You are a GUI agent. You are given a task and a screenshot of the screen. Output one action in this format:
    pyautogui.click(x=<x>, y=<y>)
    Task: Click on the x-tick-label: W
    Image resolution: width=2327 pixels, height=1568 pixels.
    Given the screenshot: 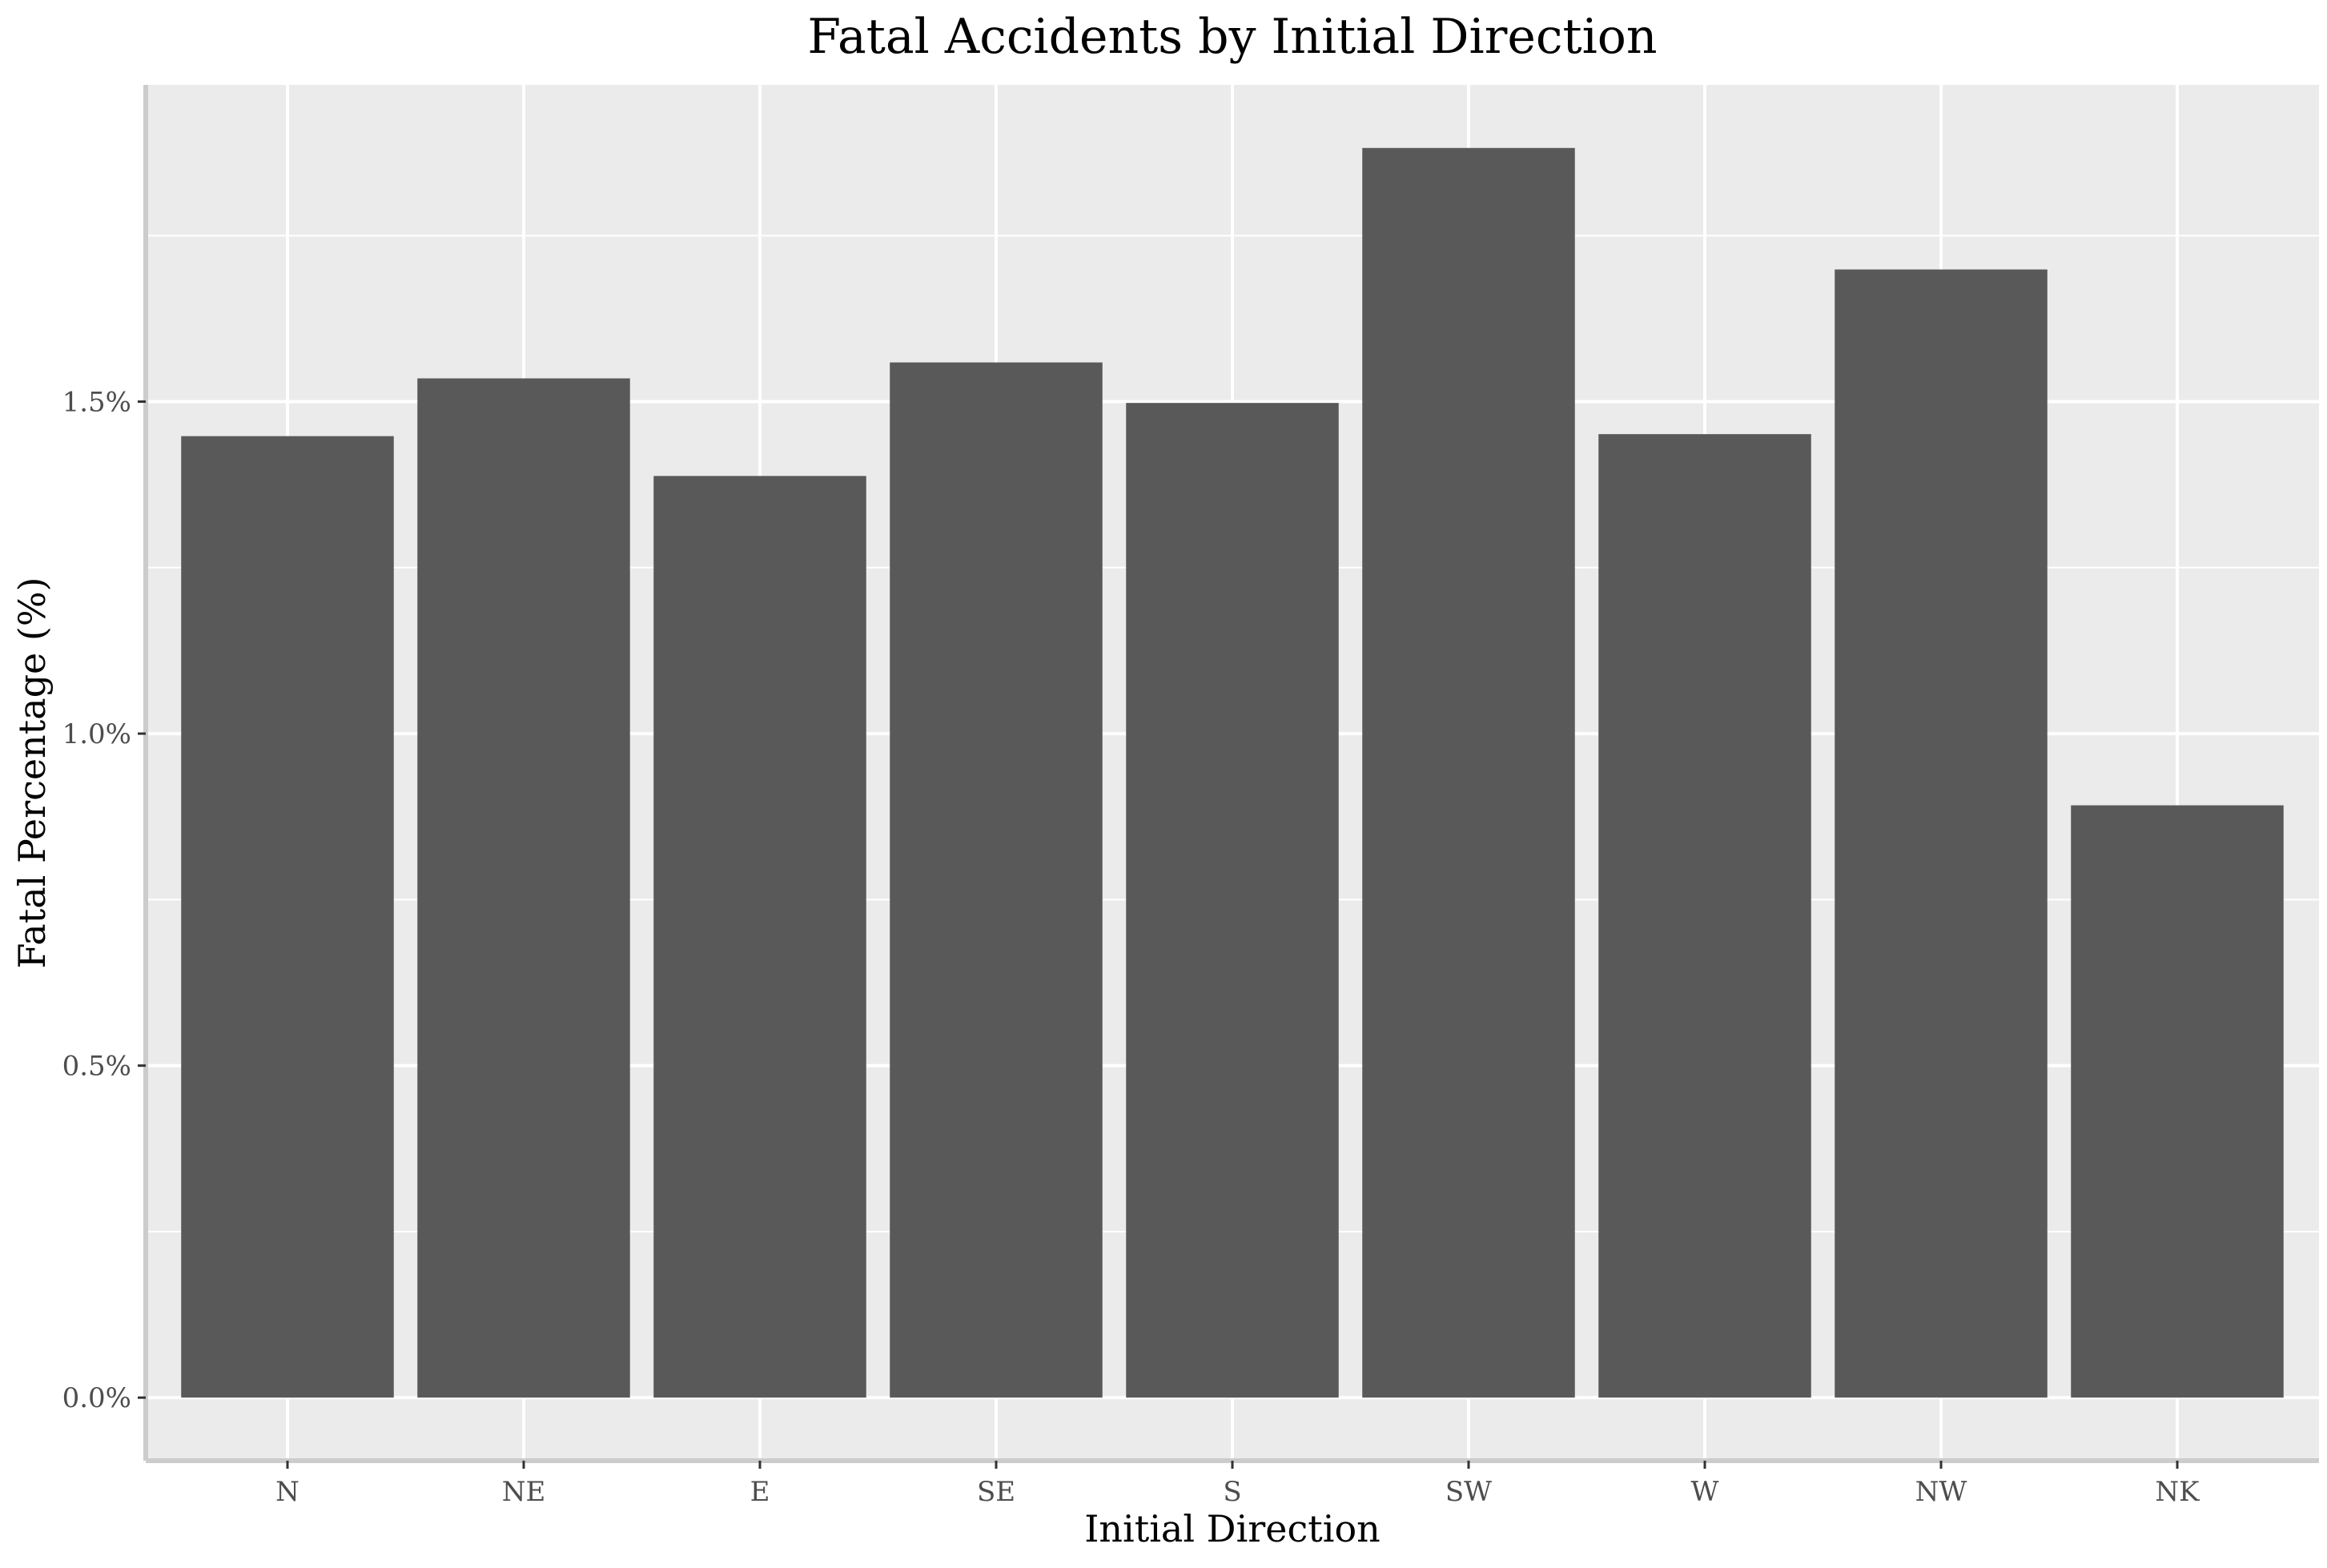 What is the action you would take?
    pyautogui.click(x=1705, y=1492)
    